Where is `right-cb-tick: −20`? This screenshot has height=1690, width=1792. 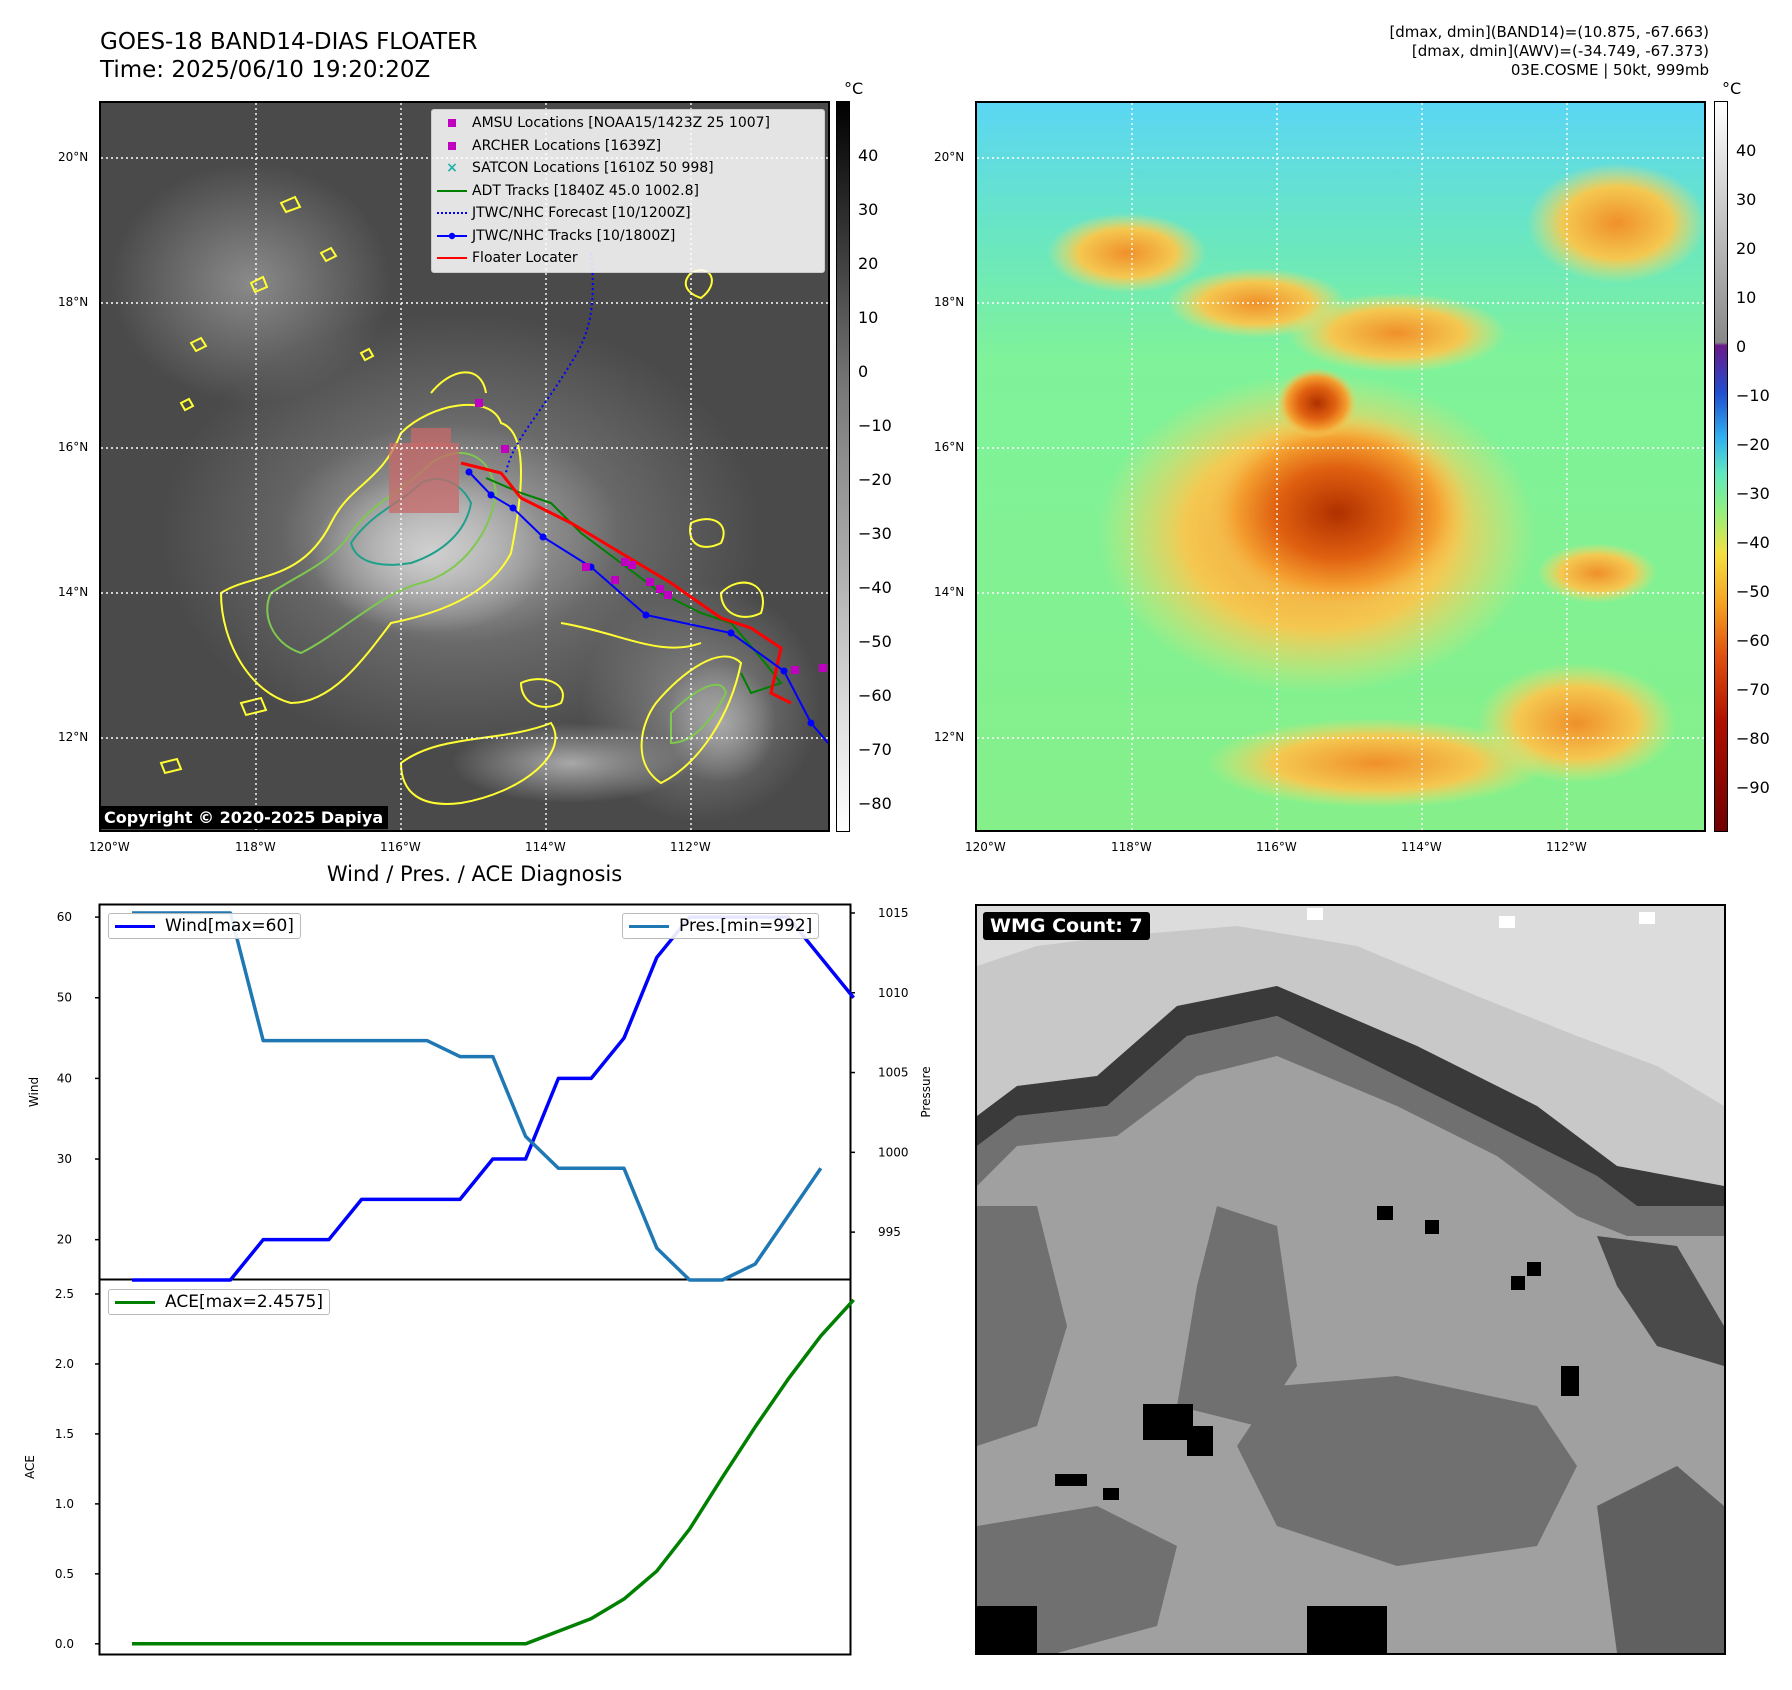 right-cb-tick: −20 is located at coordinates (1753, 444).